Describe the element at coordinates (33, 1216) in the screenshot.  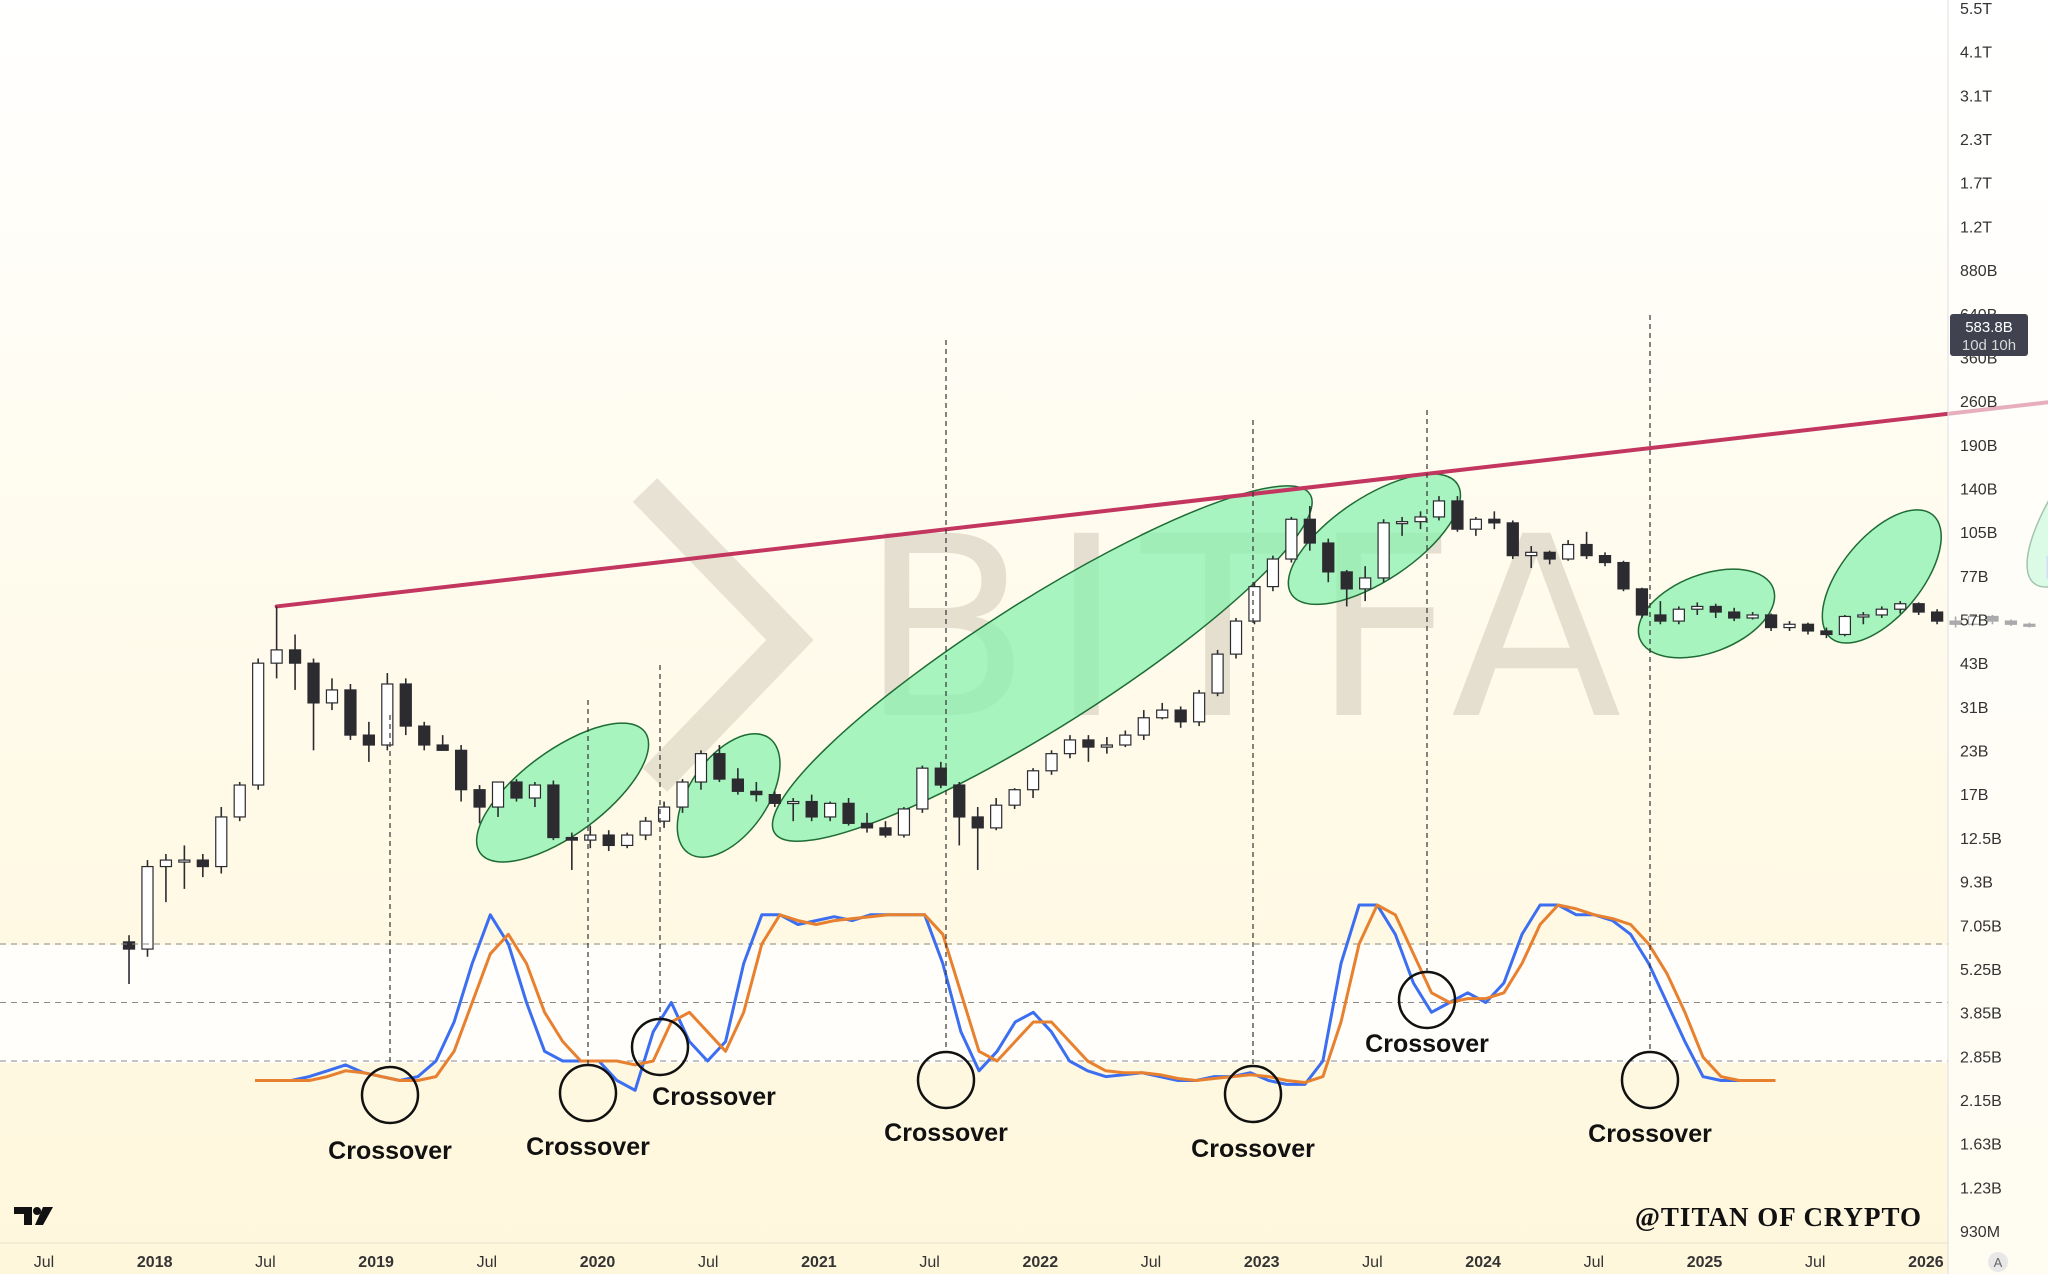
I see `tradingview-logo-icon` at that location.